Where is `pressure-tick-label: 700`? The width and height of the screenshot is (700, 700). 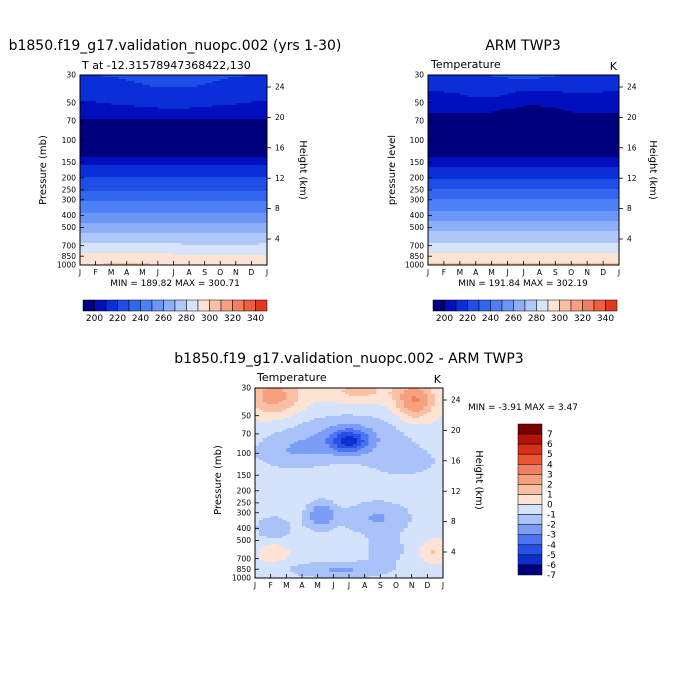 pressure-tick-label: 700 is located at coordinates (69, 245).